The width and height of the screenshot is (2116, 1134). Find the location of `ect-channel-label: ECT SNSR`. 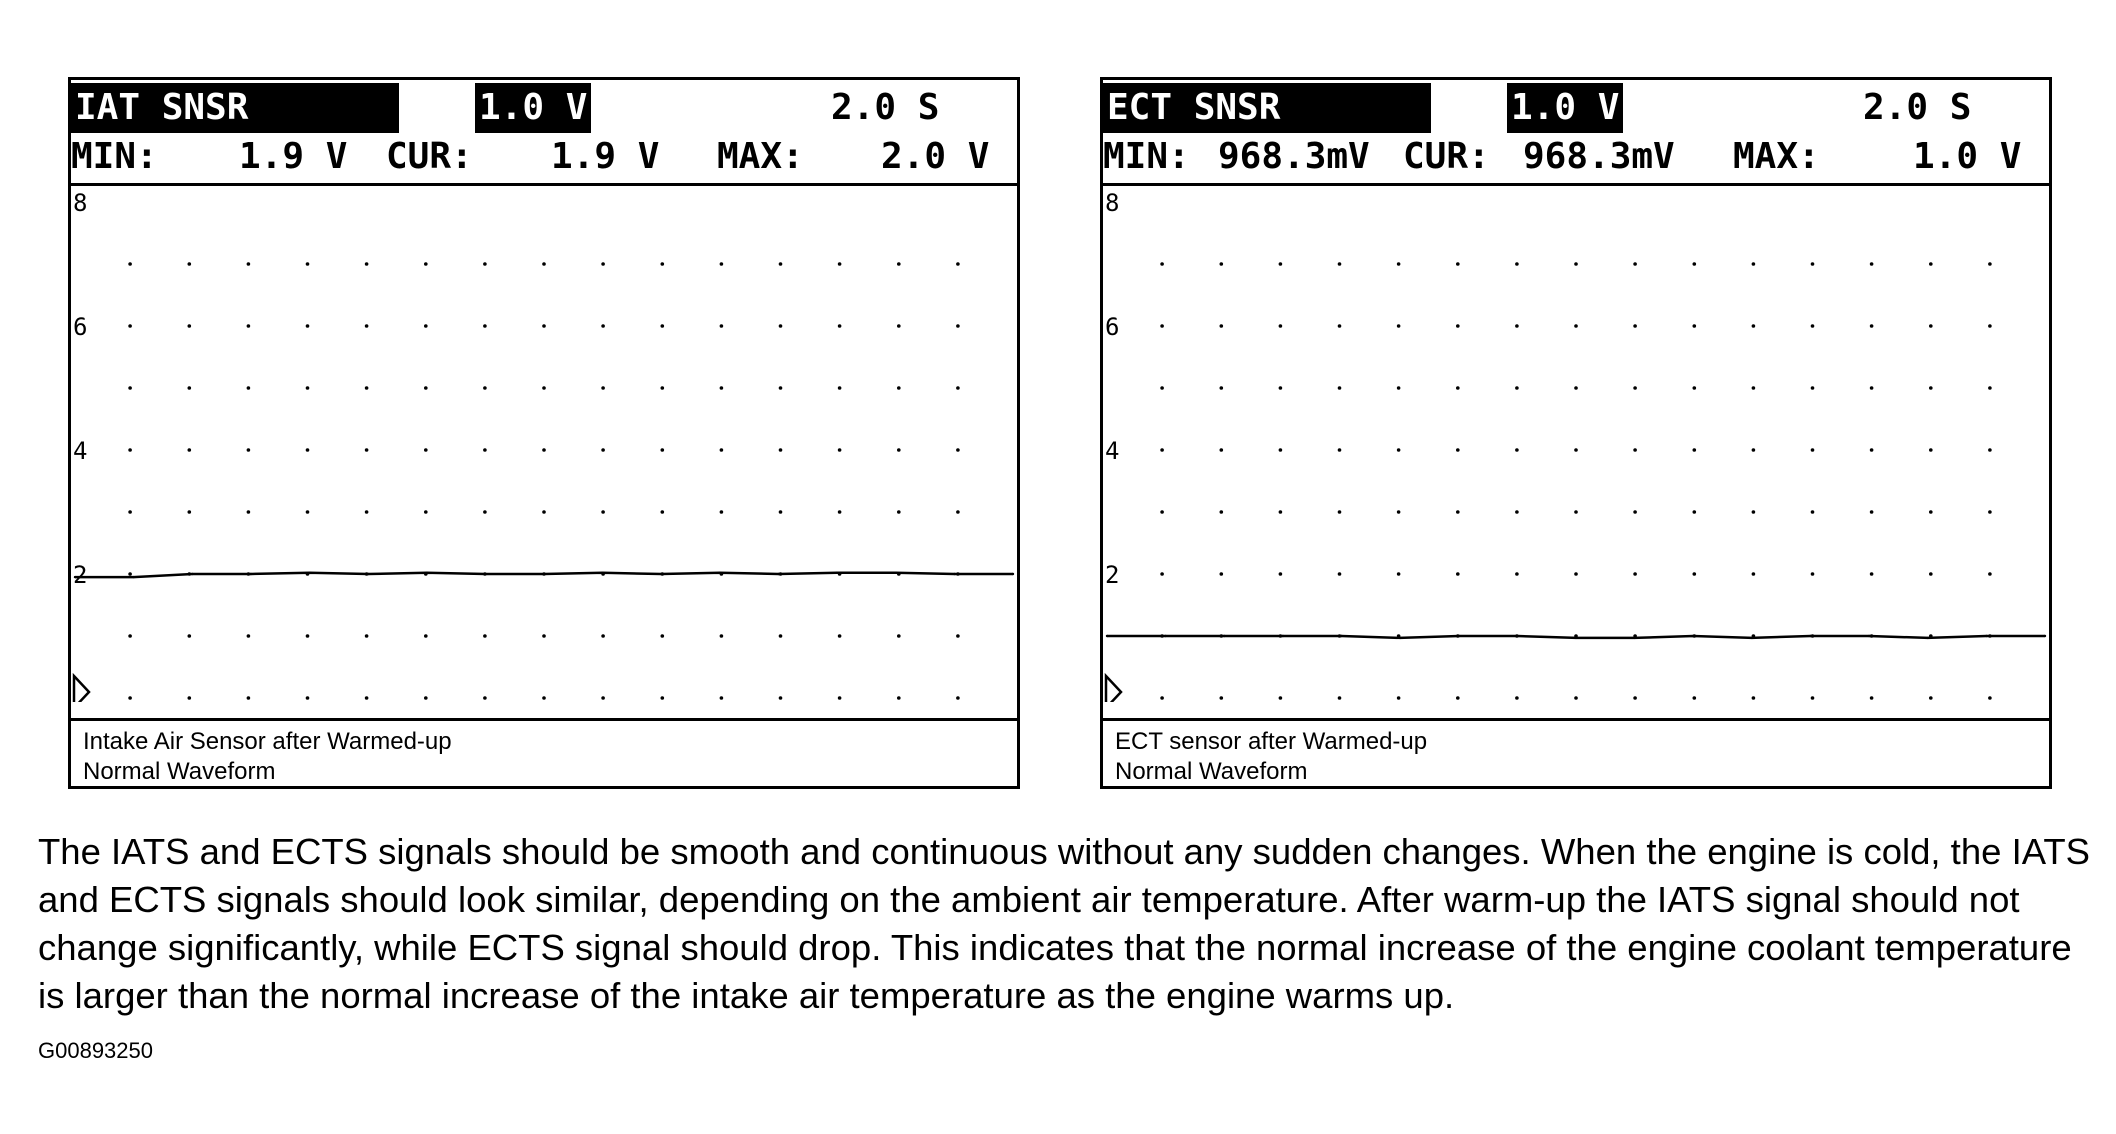

ect-channel-label: ECT SNSR is located at coordinates (1267, 108).